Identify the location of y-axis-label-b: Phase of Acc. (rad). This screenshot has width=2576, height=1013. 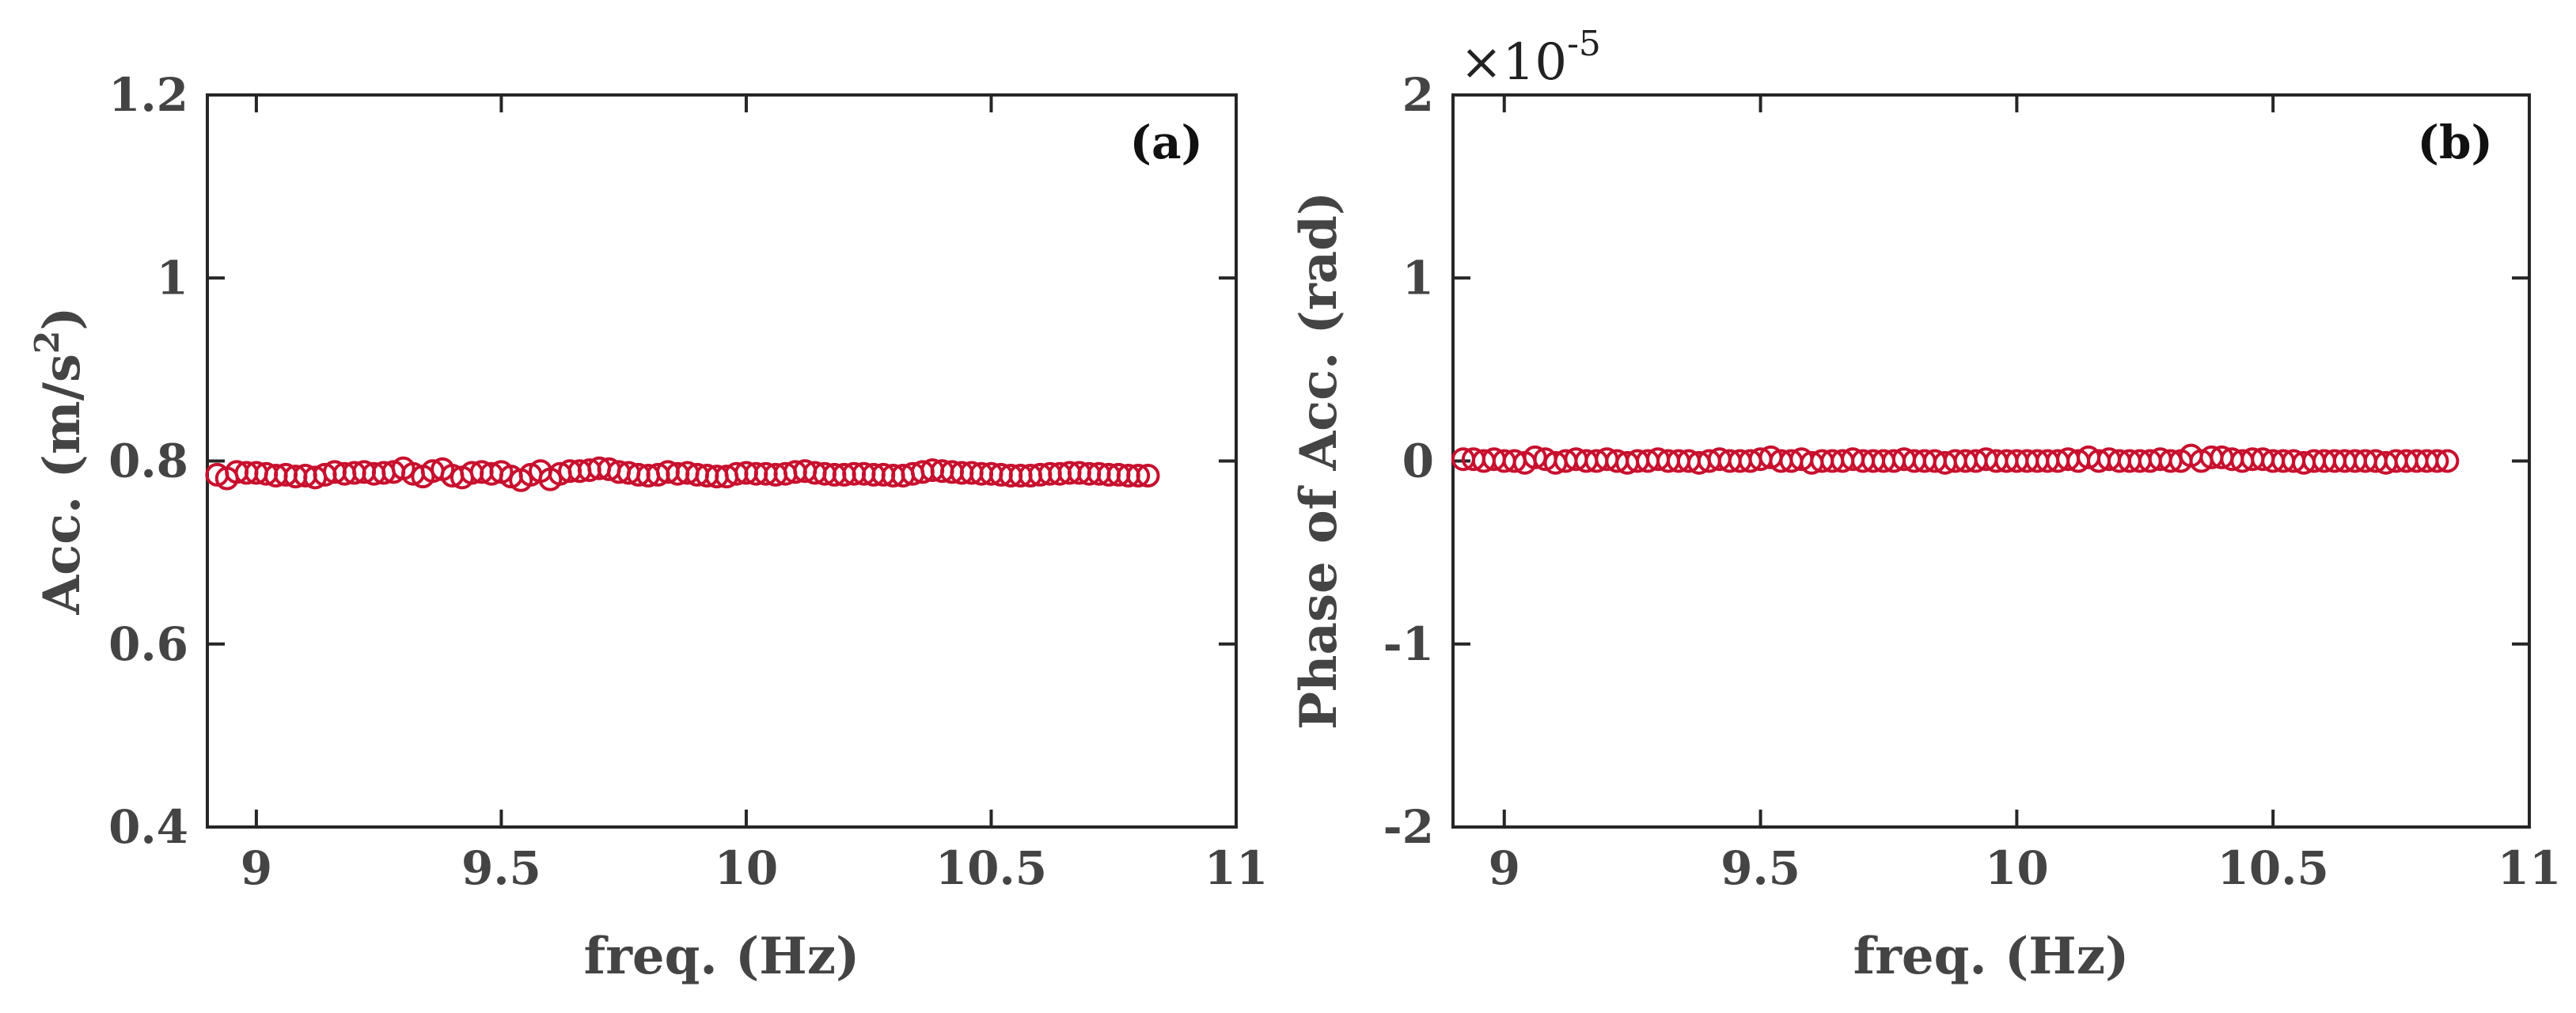
(1319, 461).